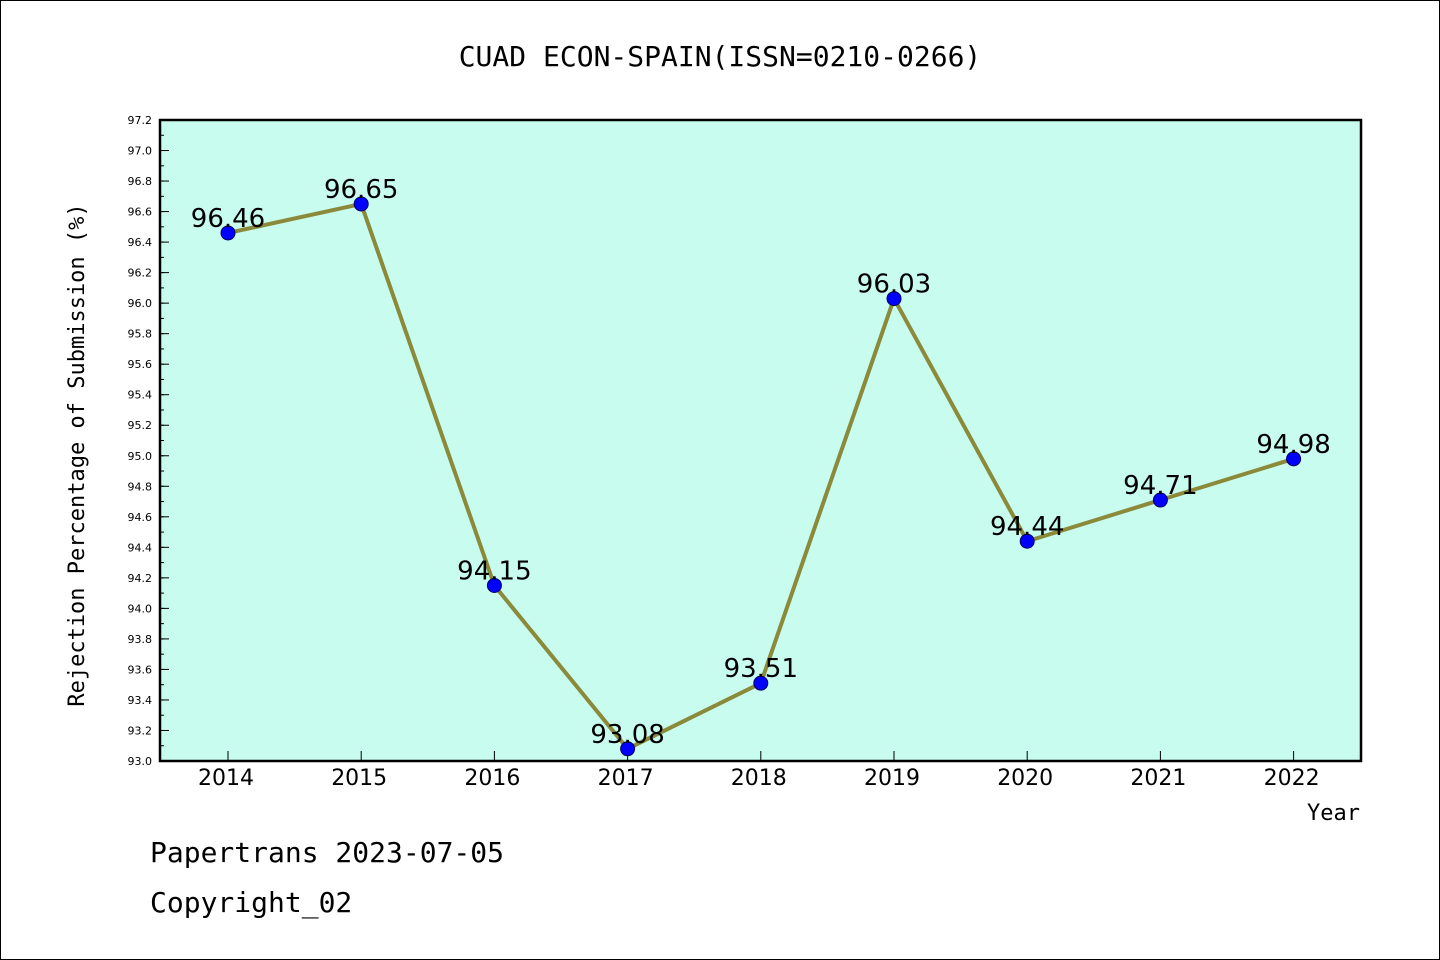 This screenshot has height=960, width=1440. Describe the element at coordinates (1025, 778) in the screenshot. I see `x-tick-label: 2020` at that location.